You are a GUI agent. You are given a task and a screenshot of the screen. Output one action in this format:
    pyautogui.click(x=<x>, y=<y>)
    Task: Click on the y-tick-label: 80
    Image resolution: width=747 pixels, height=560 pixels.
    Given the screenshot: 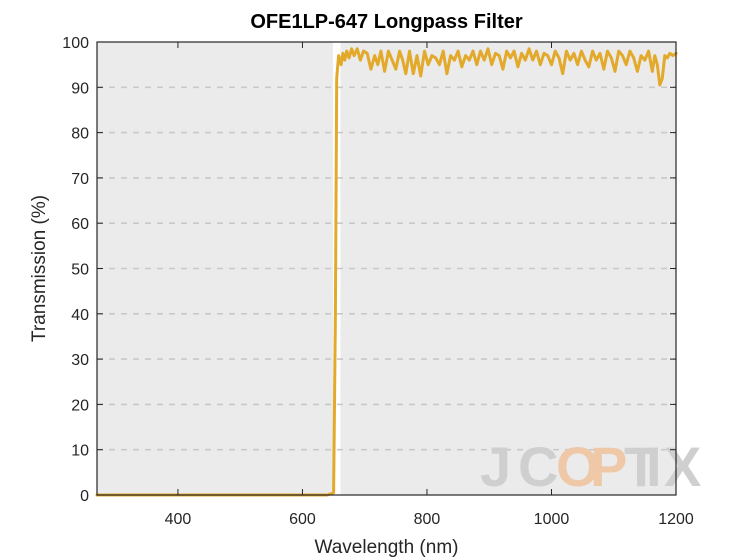 What is the action you would take?
    pyautogui.click(x=80, y=134)
    